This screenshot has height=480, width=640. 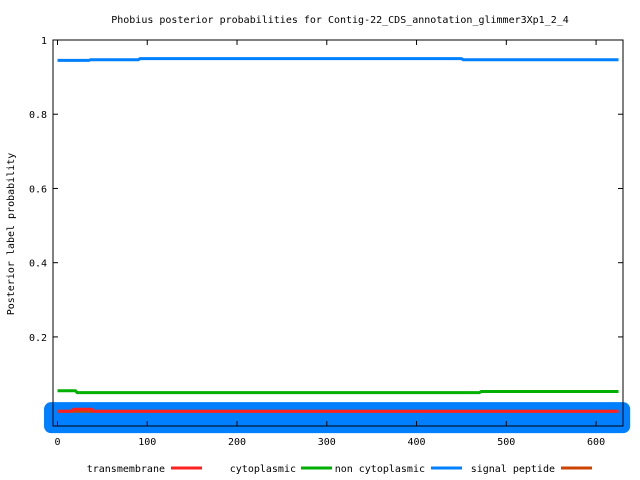 I want to click on sequence-band-bar, so click(x=337, y=418).